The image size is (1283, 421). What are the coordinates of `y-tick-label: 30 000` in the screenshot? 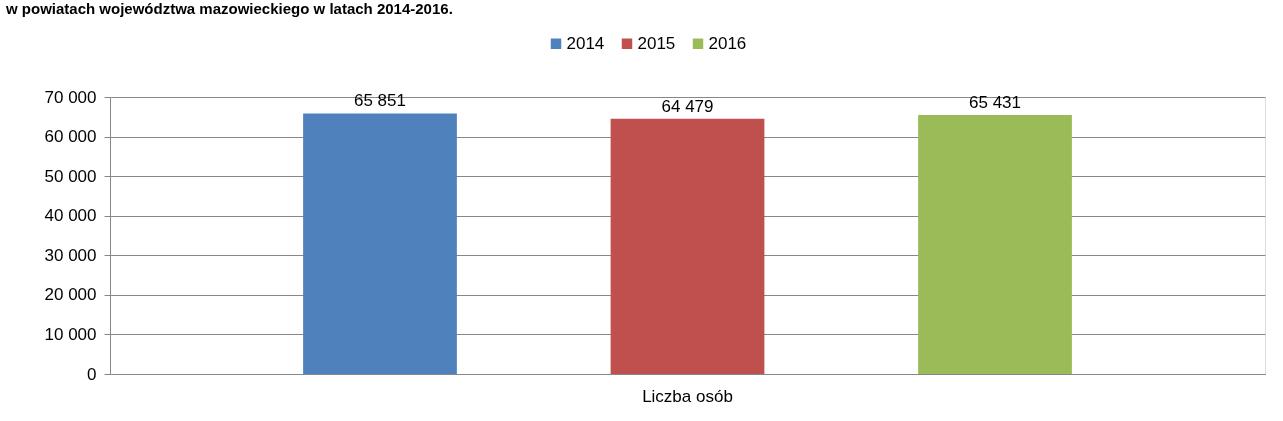 It's located at (70, 255).